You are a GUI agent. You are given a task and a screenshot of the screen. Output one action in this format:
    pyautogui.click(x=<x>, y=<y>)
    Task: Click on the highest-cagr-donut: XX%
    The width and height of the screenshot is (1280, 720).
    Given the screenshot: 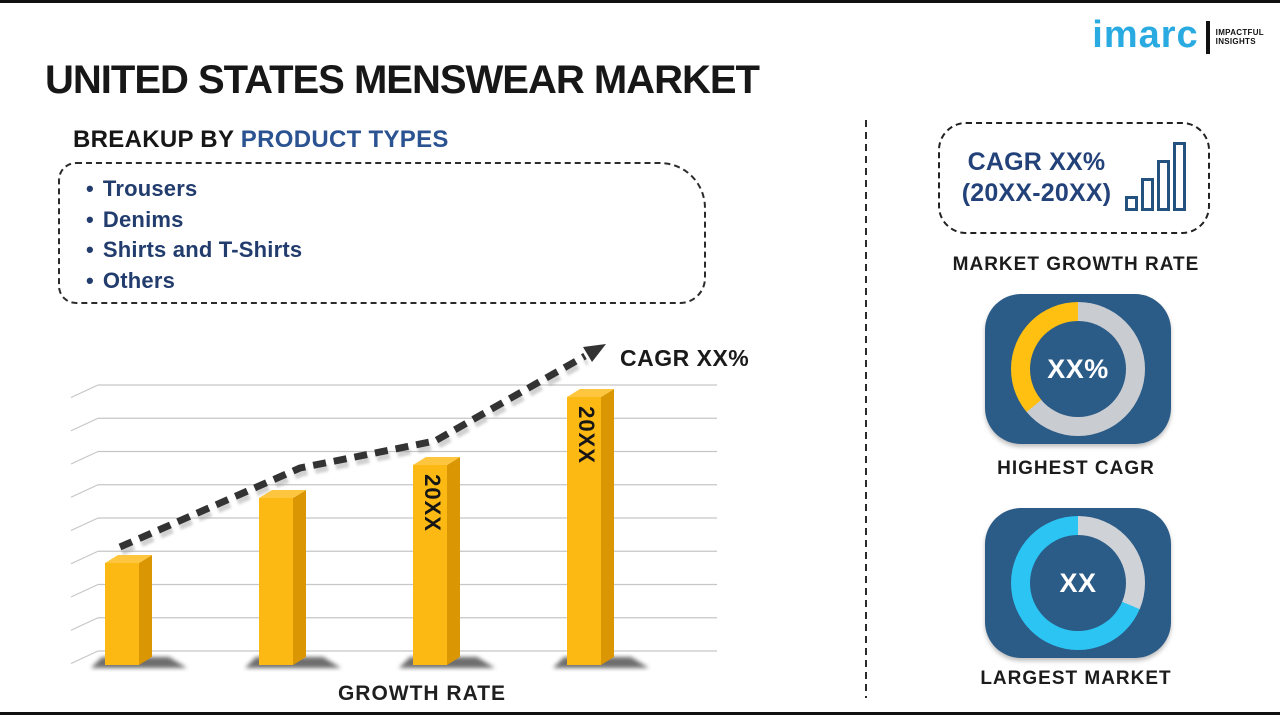 What is the action you would take?
    pyautogui.click(x=1078, y=369)
    